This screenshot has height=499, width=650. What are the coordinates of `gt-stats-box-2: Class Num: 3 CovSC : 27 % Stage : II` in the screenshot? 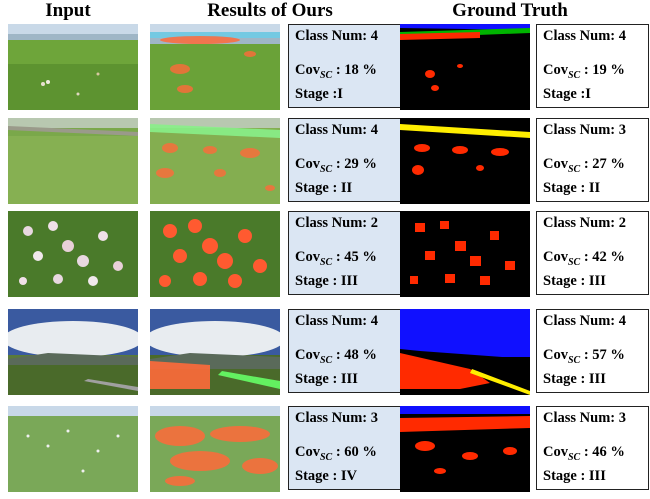 It's located at (592, 160).